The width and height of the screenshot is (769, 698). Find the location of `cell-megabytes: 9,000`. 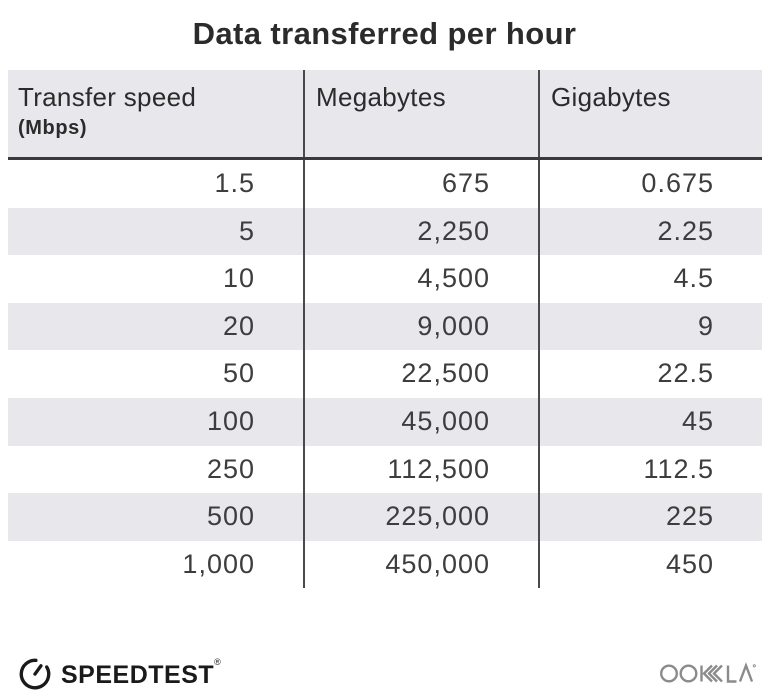

cell-megabytes: 9,000 is located at coordinates (420, 326).